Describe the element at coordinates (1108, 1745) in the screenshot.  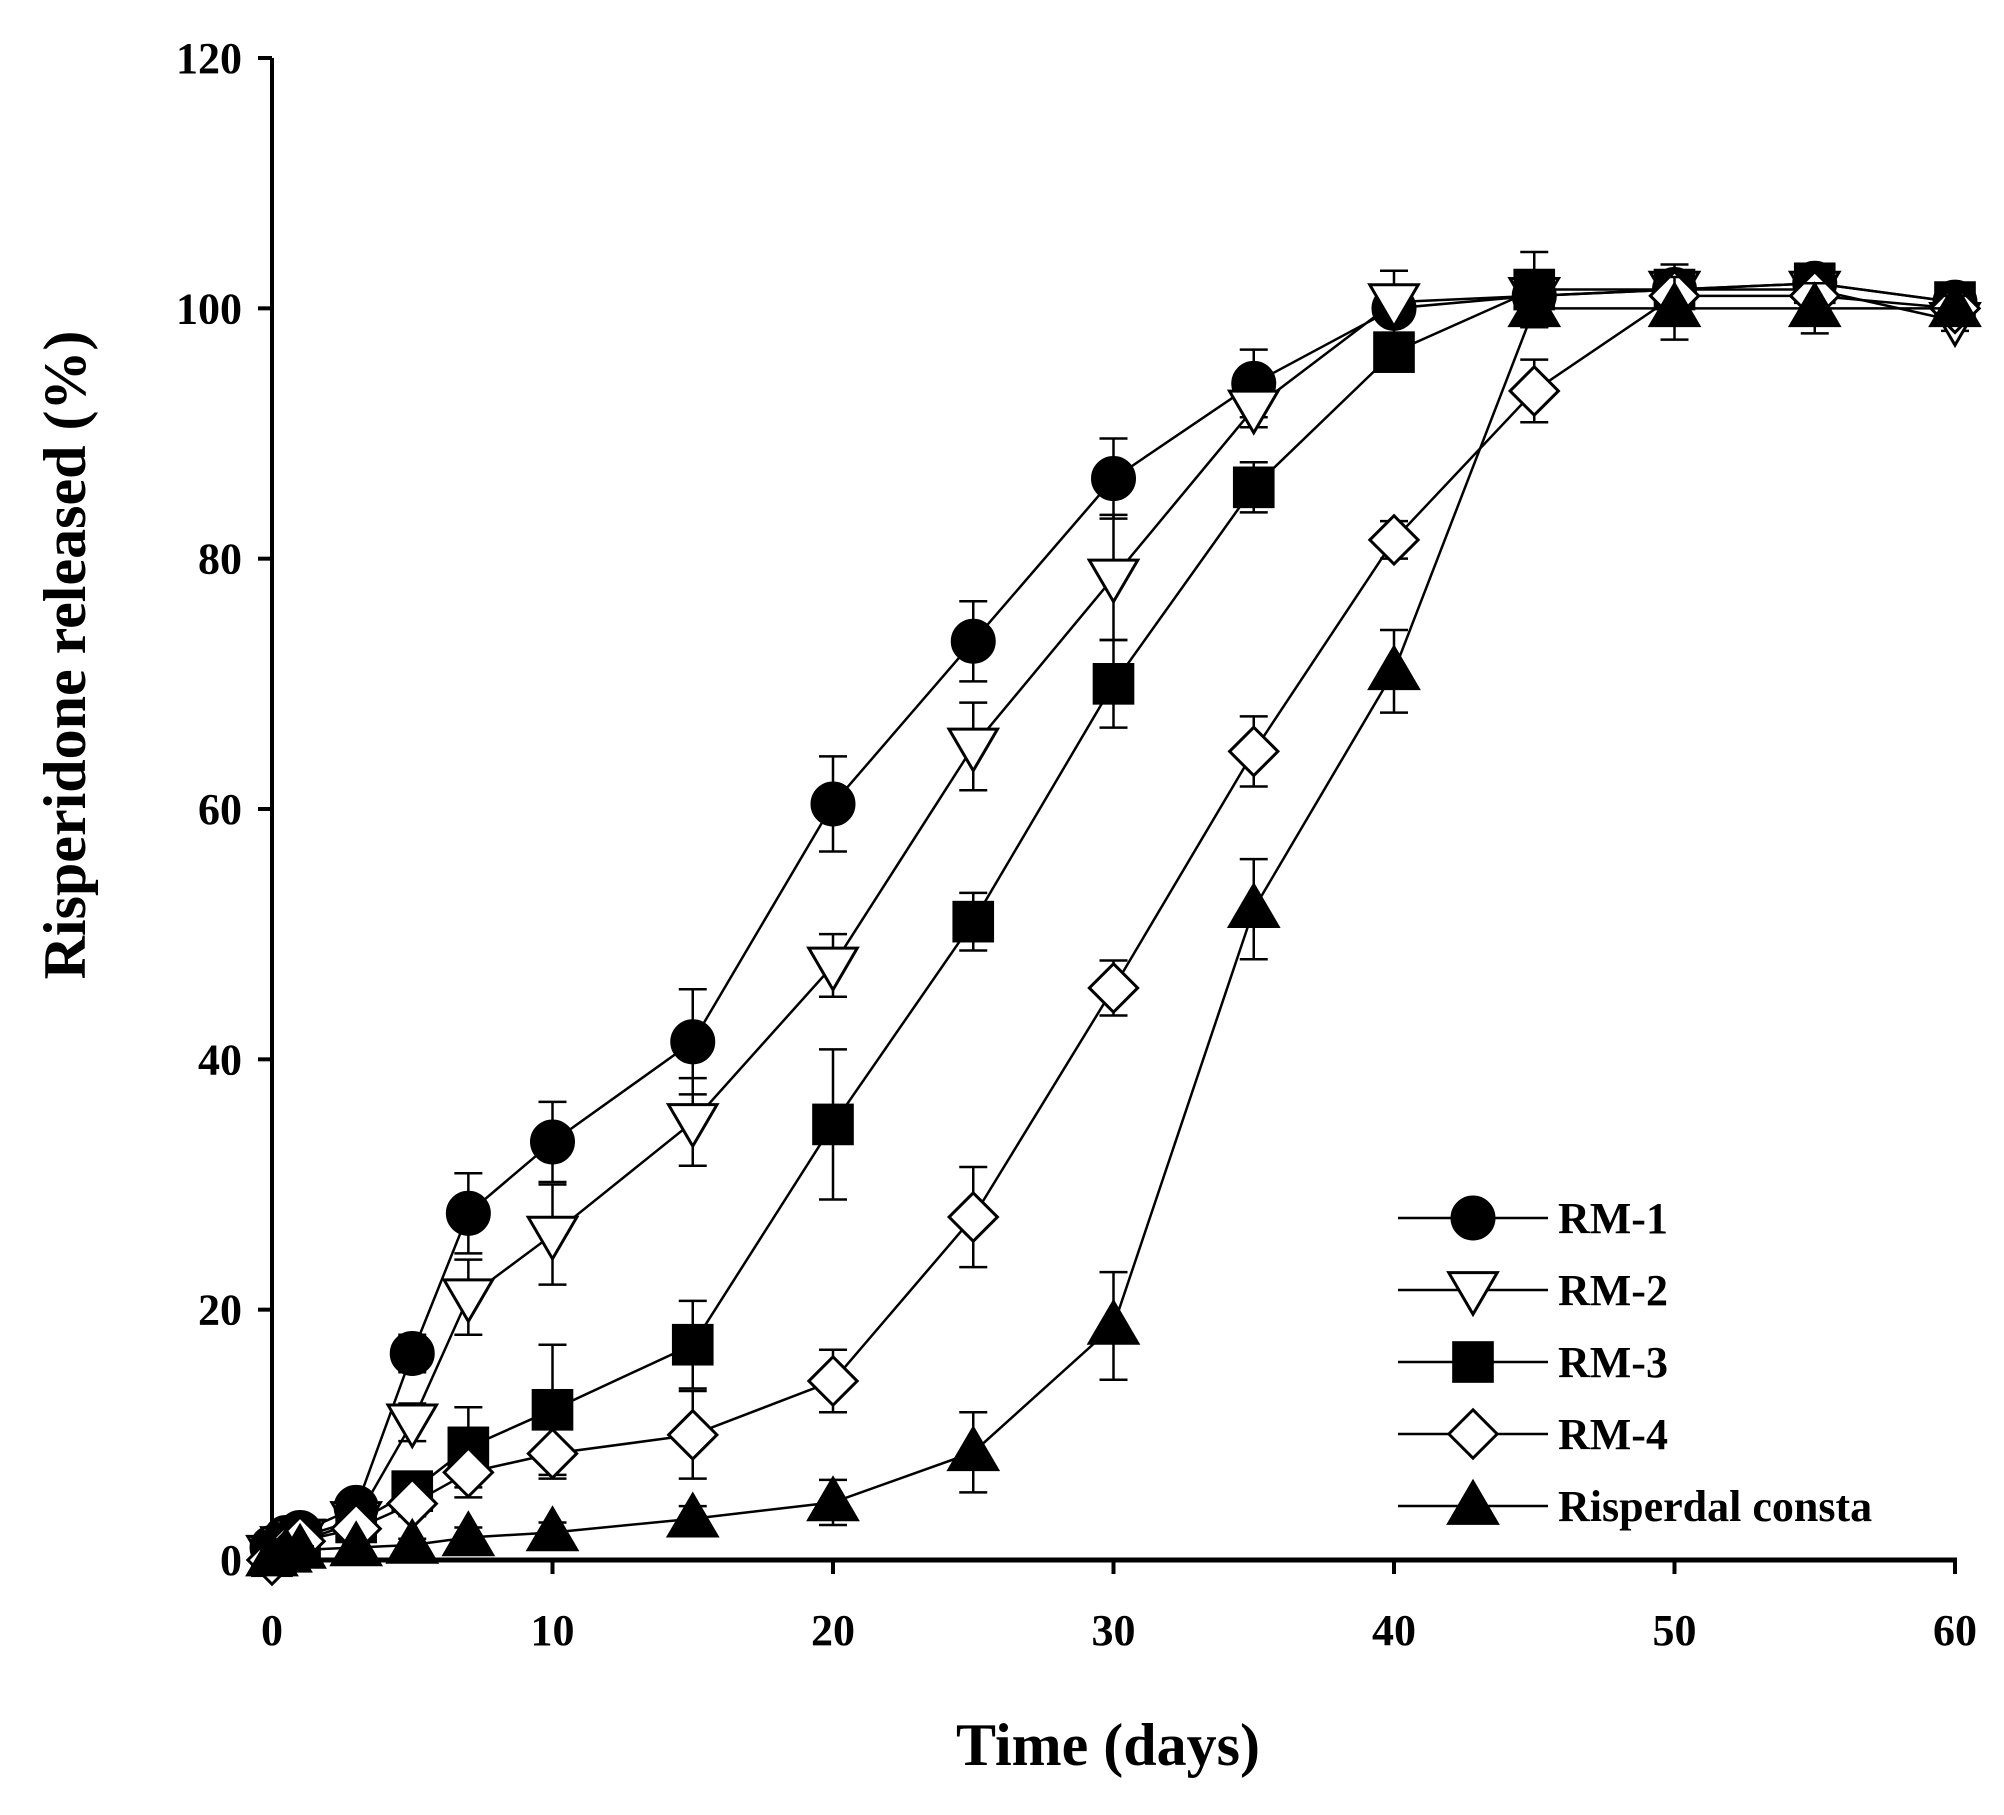
I see `x-axis-title: Time (days)` at that location.